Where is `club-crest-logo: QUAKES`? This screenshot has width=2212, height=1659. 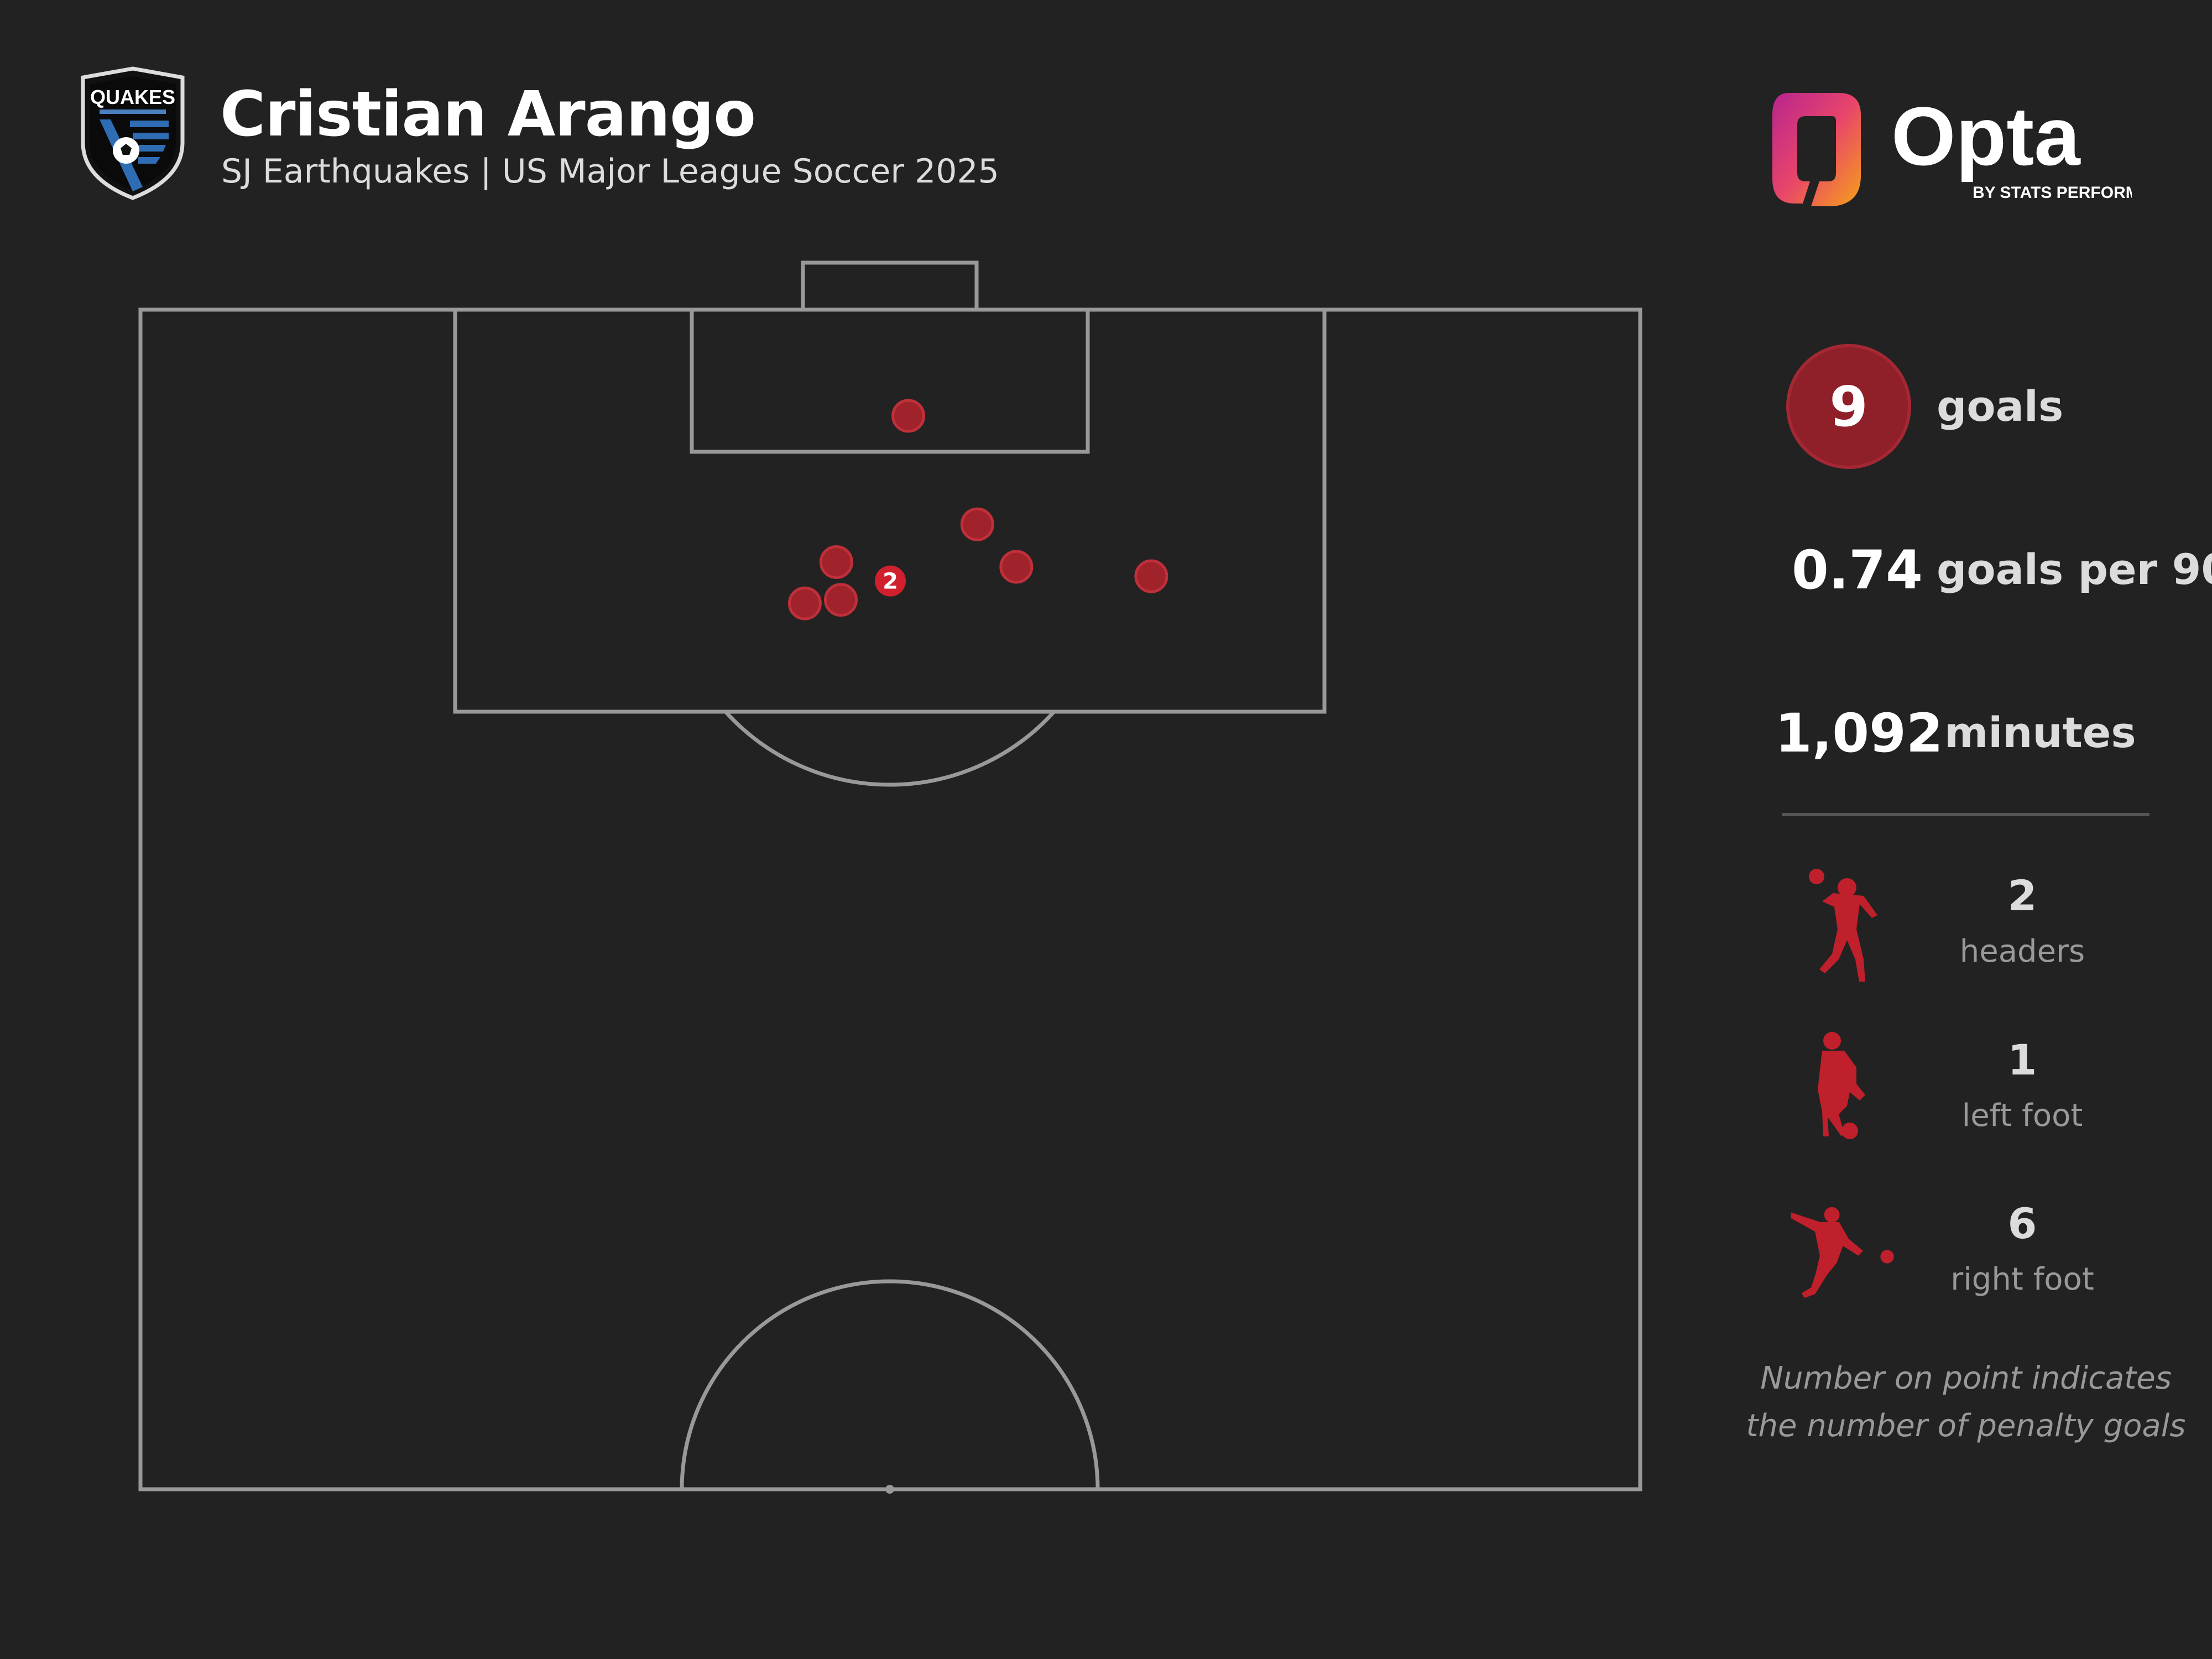
club-crest-logo: QUAKES is located at coordinates (133, 133).